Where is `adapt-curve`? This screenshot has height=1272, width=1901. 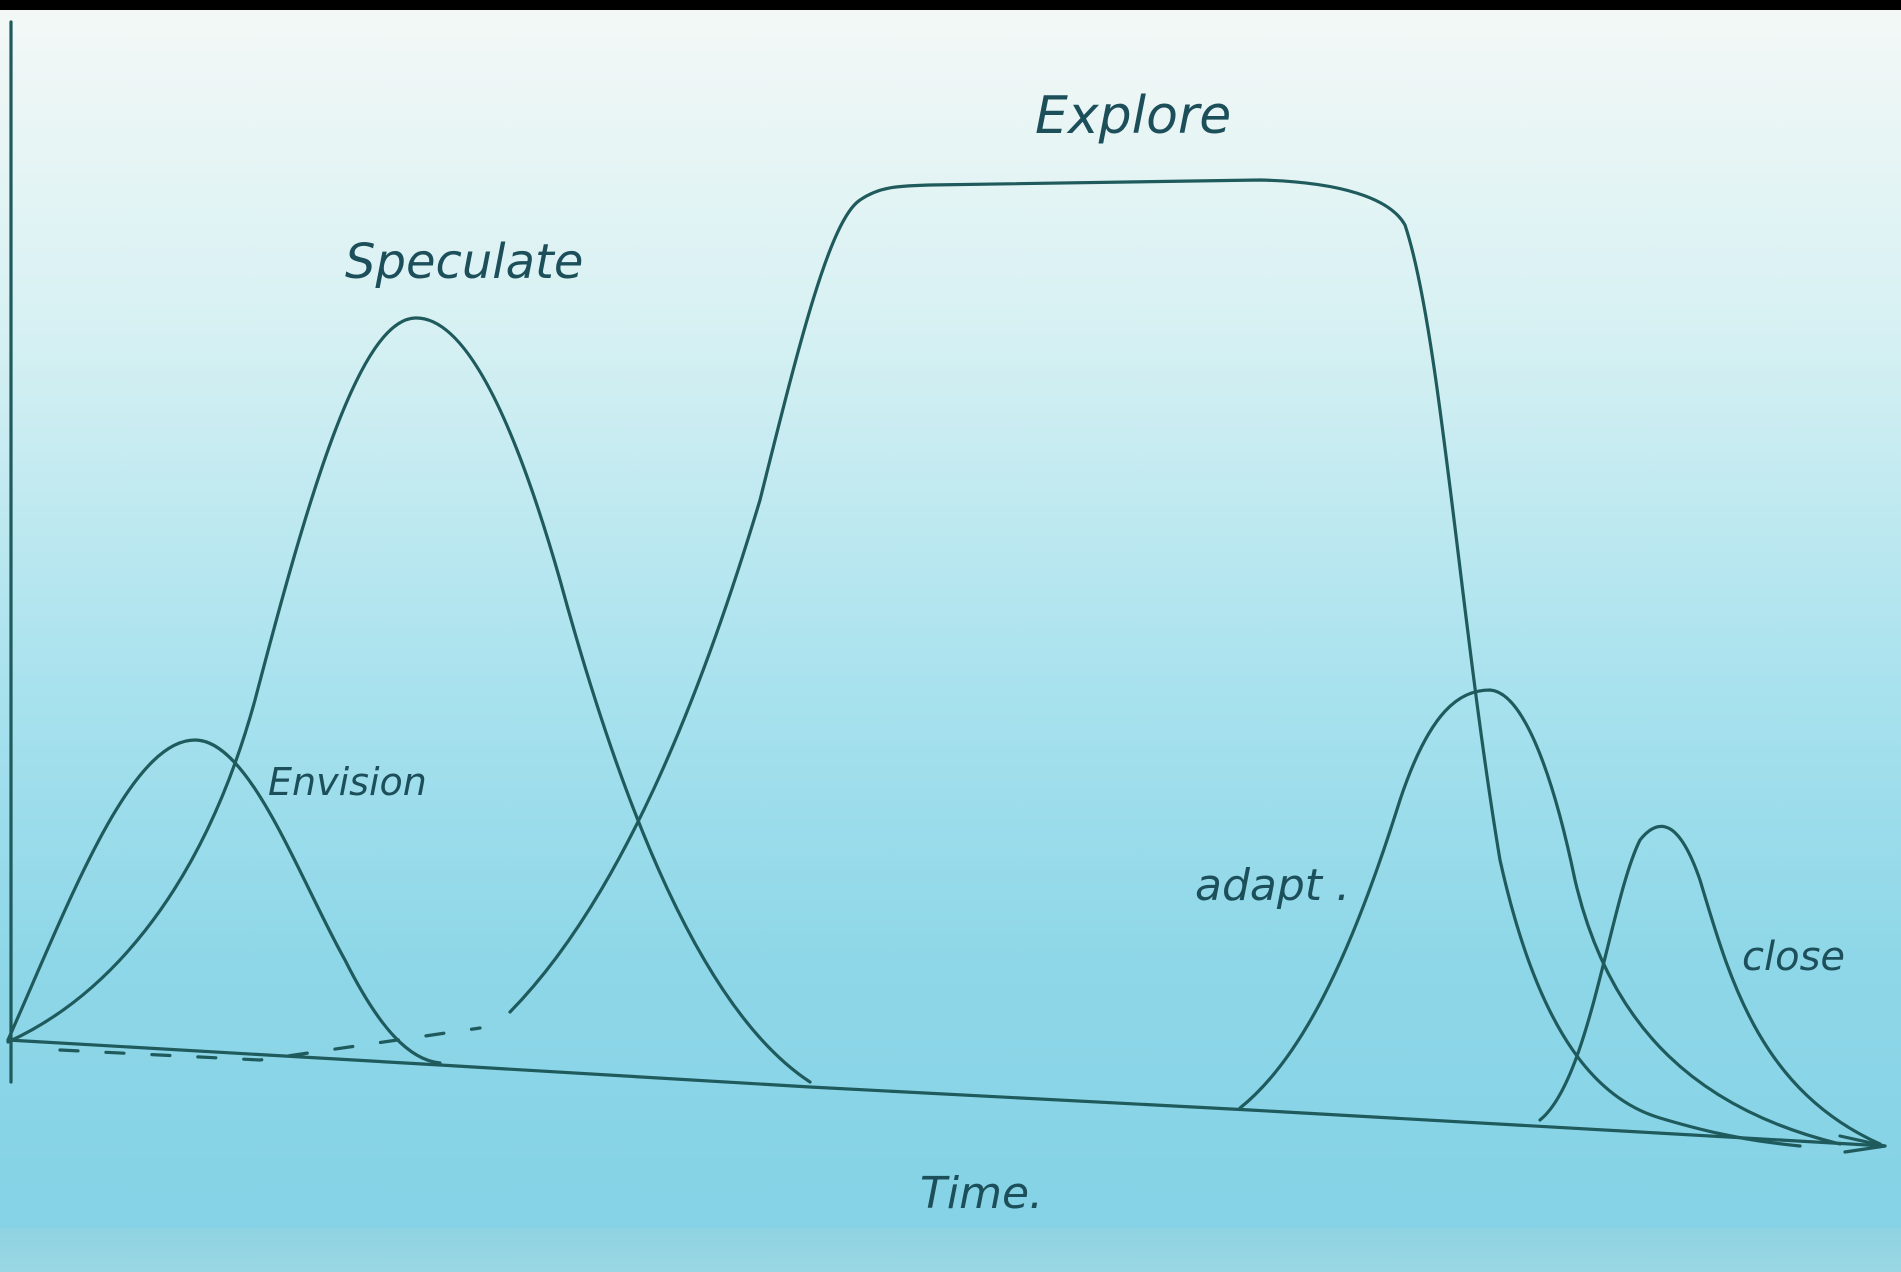 adapt-curve is located at coordinates (1540, 917).